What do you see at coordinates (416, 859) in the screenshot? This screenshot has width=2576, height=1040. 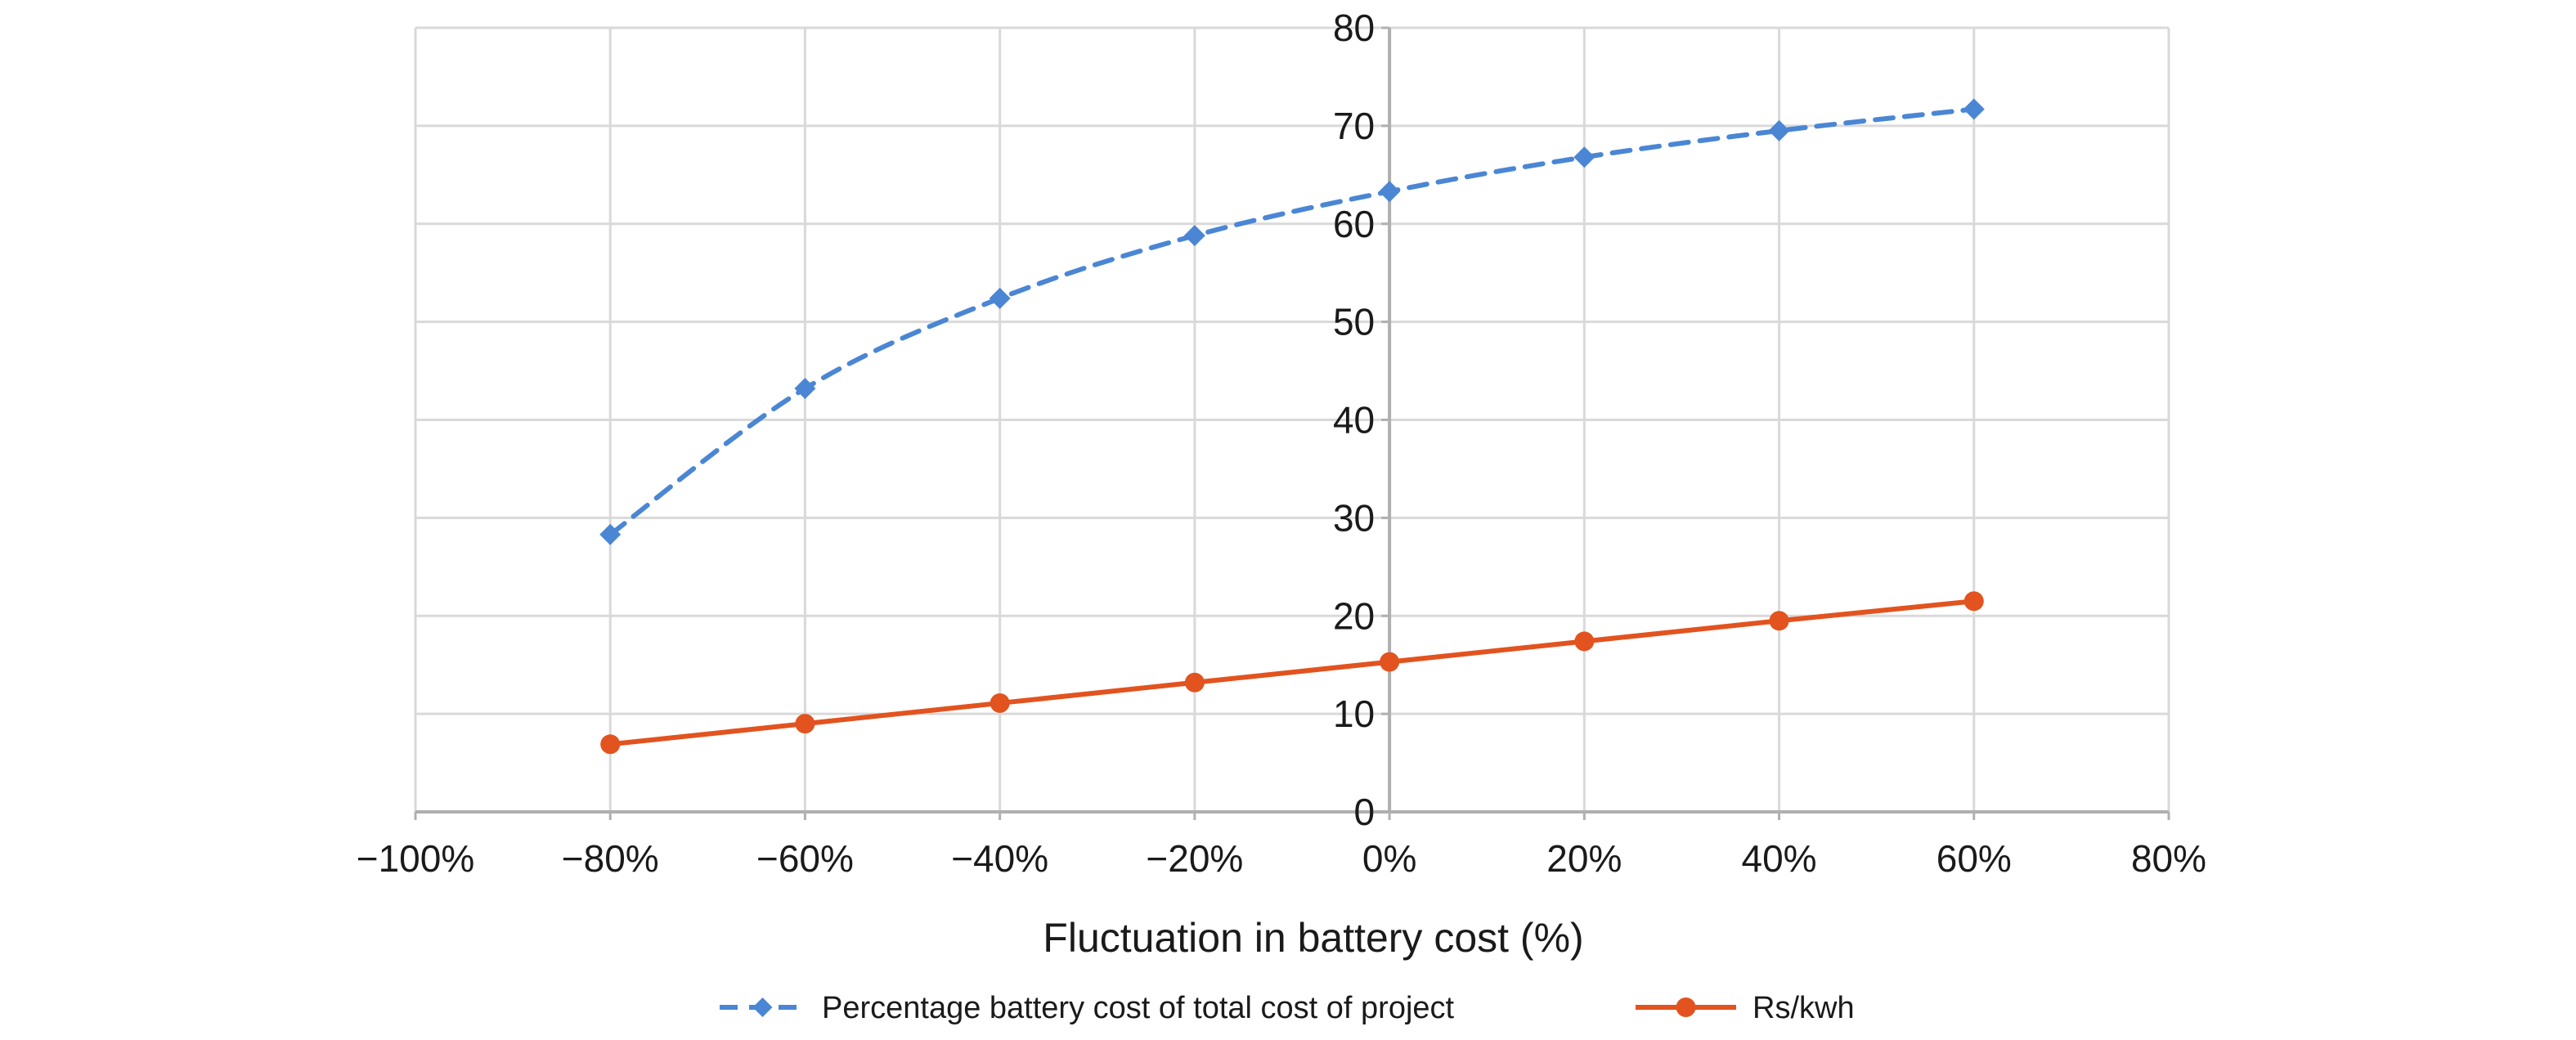 I see `x-tick-label: −100%` at bounding box center [416, 859].